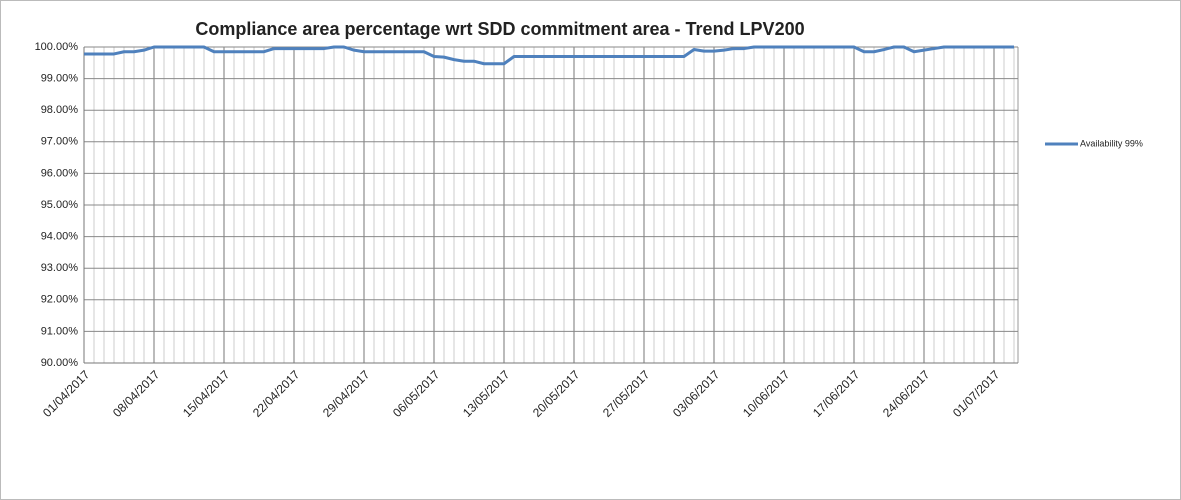  Describe the element at coordinates (1111, 143) in the screenshot. I see `legend-label: Availability 99%` at that location.